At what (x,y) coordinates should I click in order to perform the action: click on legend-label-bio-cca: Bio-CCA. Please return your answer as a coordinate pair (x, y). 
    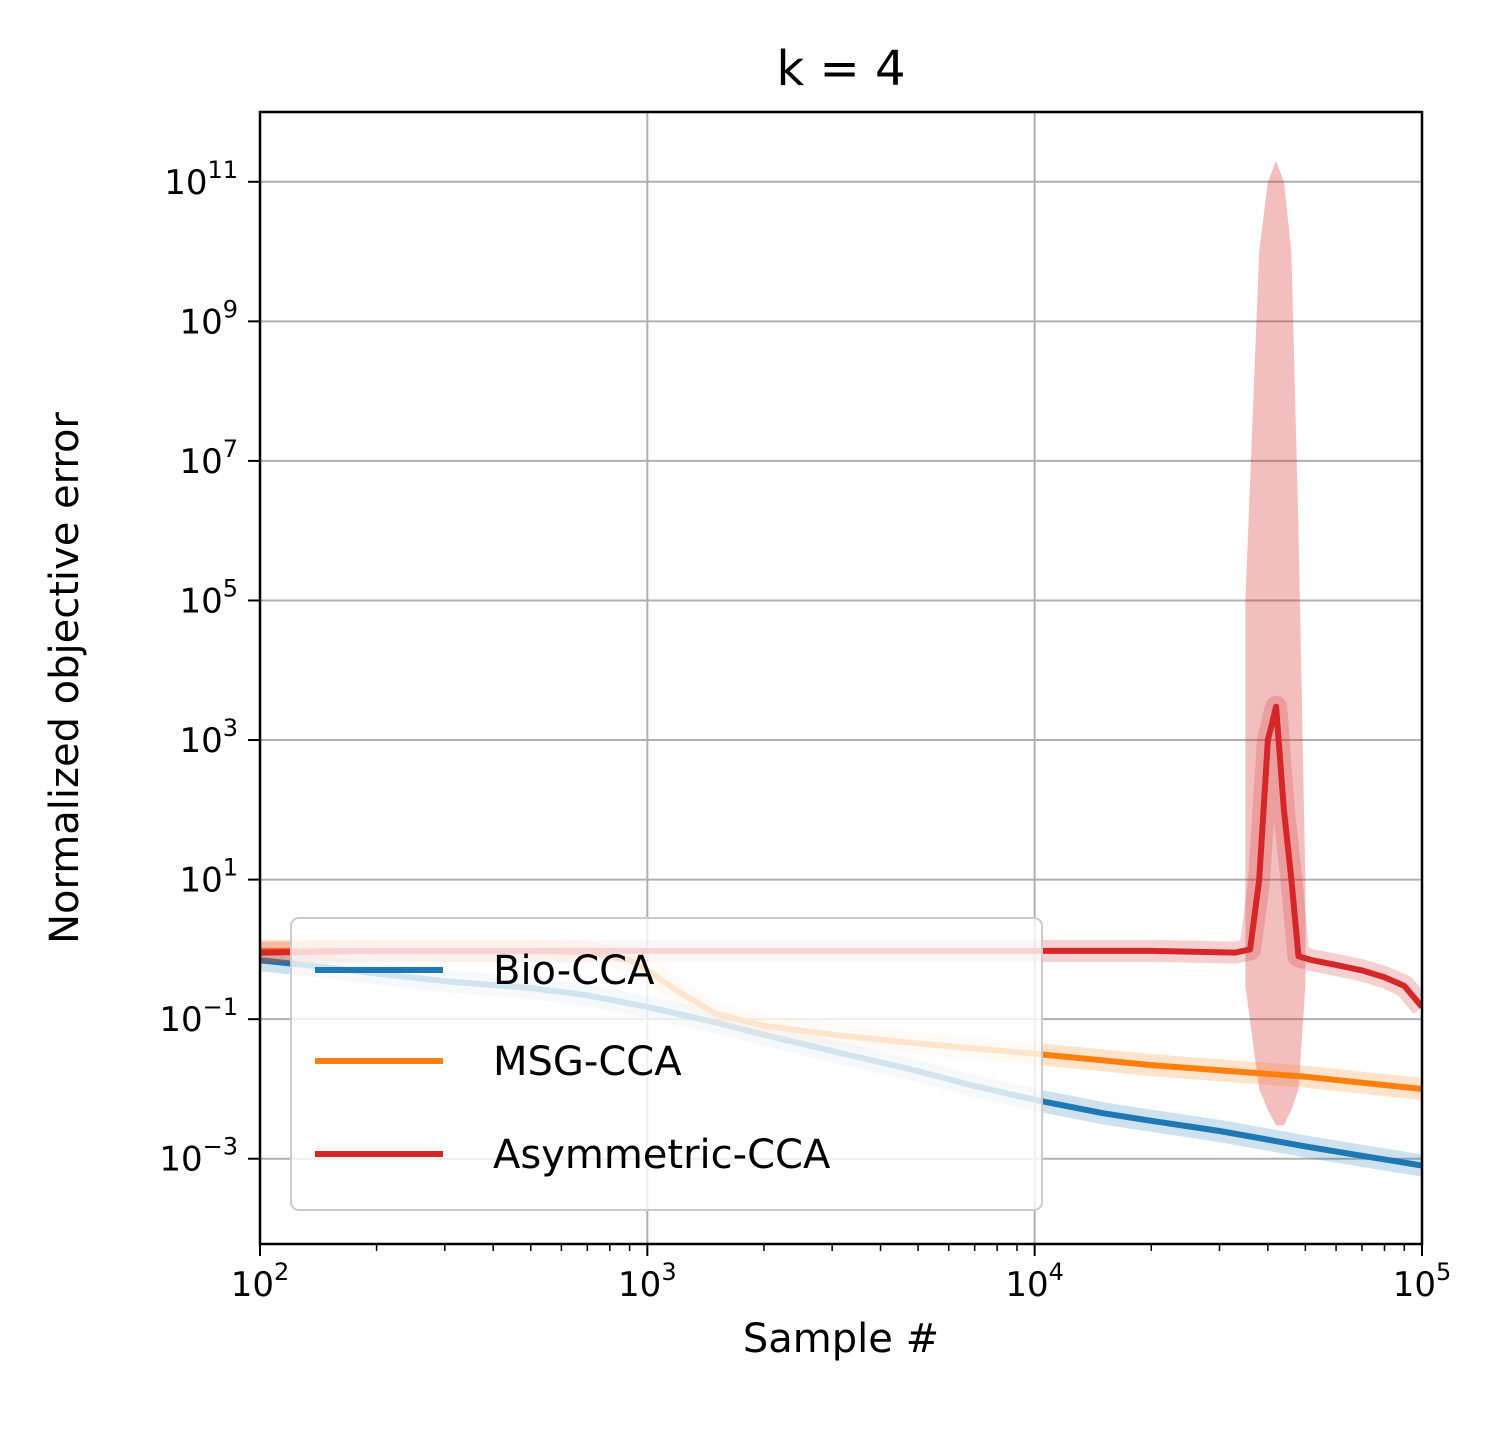
    Looking at the image, I should click on (574, 971).